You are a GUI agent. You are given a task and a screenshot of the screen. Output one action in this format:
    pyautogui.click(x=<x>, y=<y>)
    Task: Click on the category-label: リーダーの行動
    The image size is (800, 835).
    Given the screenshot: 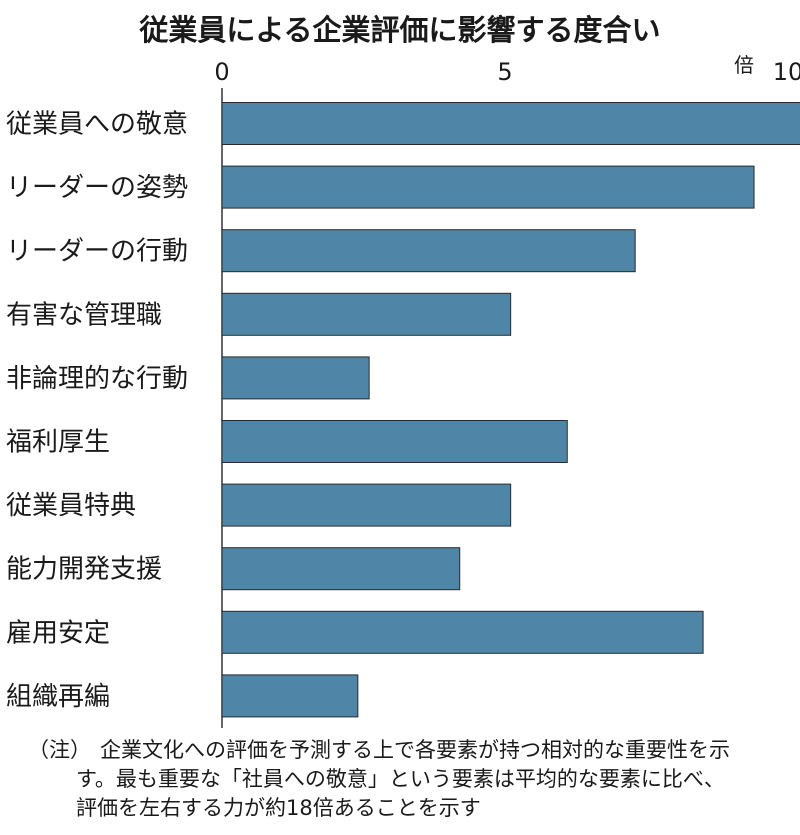 What is the action you would take?
    pyautogui.click(x=97, y=252)
    